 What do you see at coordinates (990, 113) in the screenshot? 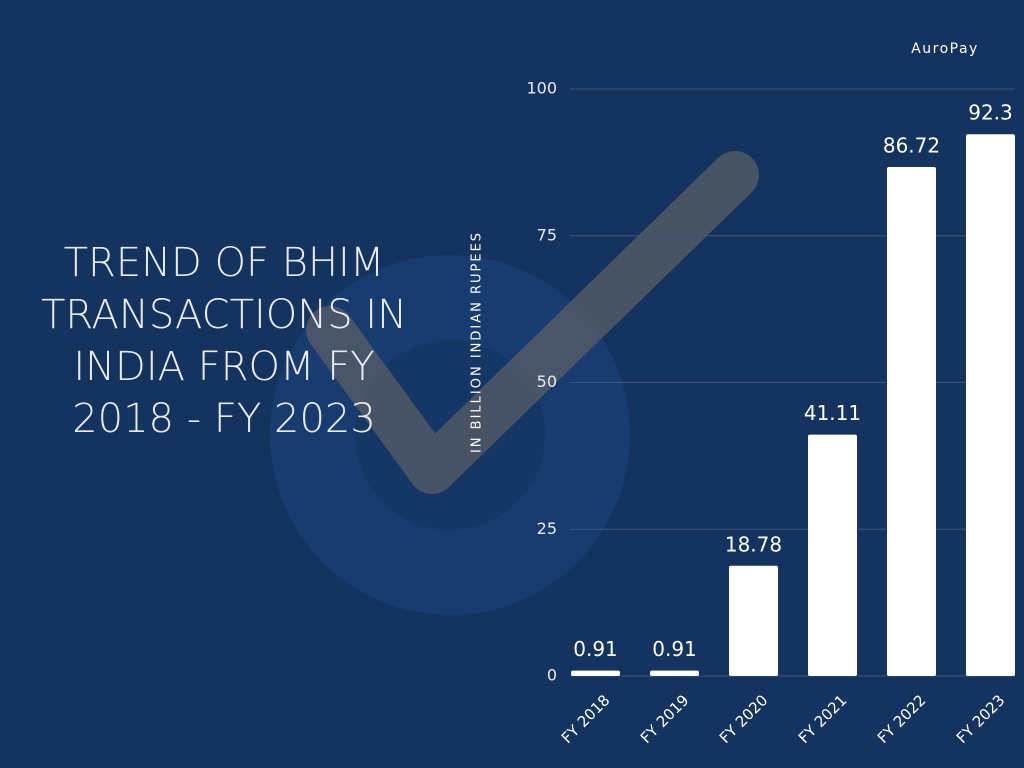
I see `value-label: 92.3` at bounding box center [990, 113].